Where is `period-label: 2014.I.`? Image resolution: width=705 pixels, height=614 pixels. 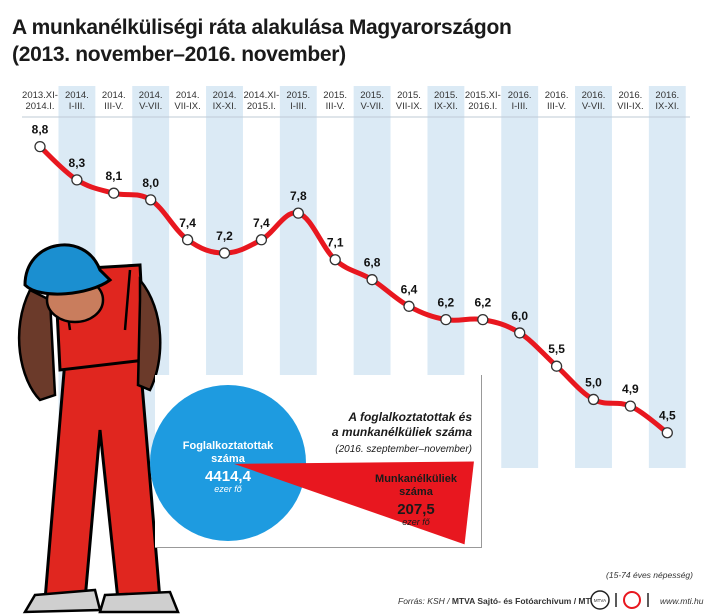 period-label: 2014.I. is located at coordinates (39, 106).